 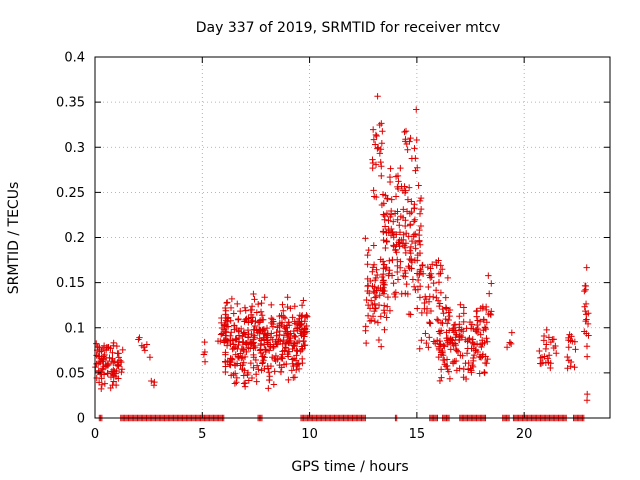 I want to click on y-axis-label: SRMTID / TECUs, so click(x=14, y=238).